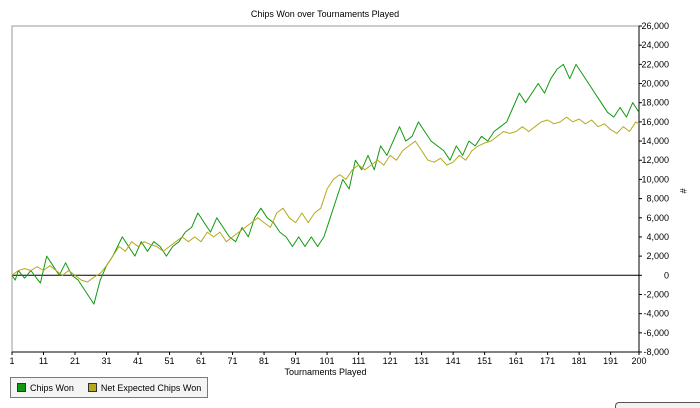 The image size is (700, 408). Describe the element at coordinates (655, 84) in the screenshot. I see `y-tick-label: 20,000` at that location.